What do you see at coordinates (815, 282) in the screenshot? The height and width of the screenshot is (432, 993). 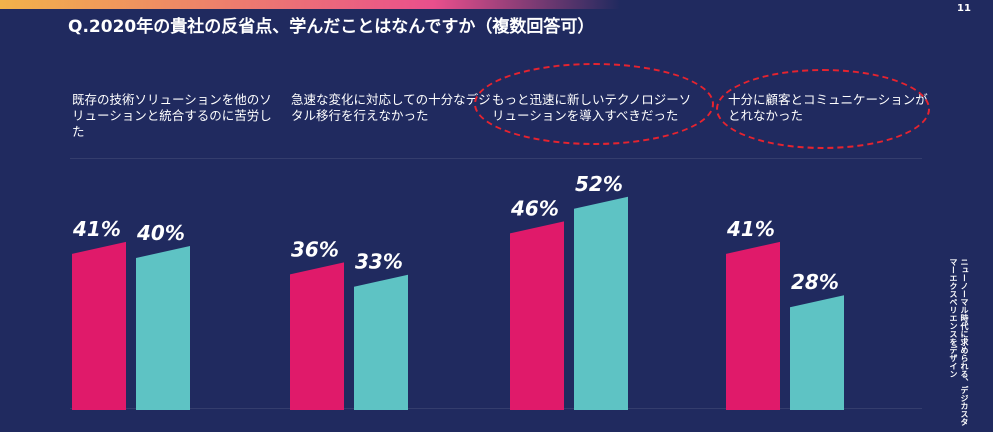 I see `value-label-series2-cat4: 28%` at bounding box center [815, 282].